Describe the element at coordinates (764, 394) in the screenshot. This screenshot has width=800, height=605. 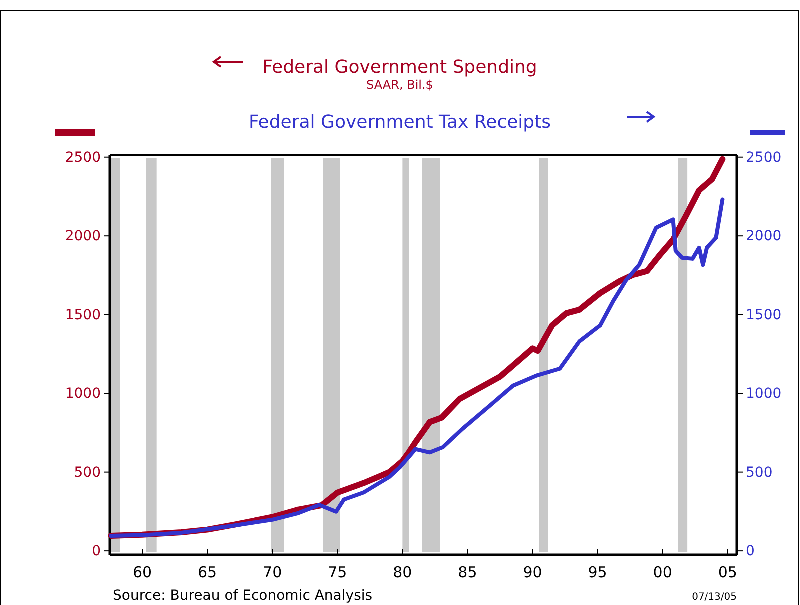
I see `y2-tick-label: 1000` at that location.